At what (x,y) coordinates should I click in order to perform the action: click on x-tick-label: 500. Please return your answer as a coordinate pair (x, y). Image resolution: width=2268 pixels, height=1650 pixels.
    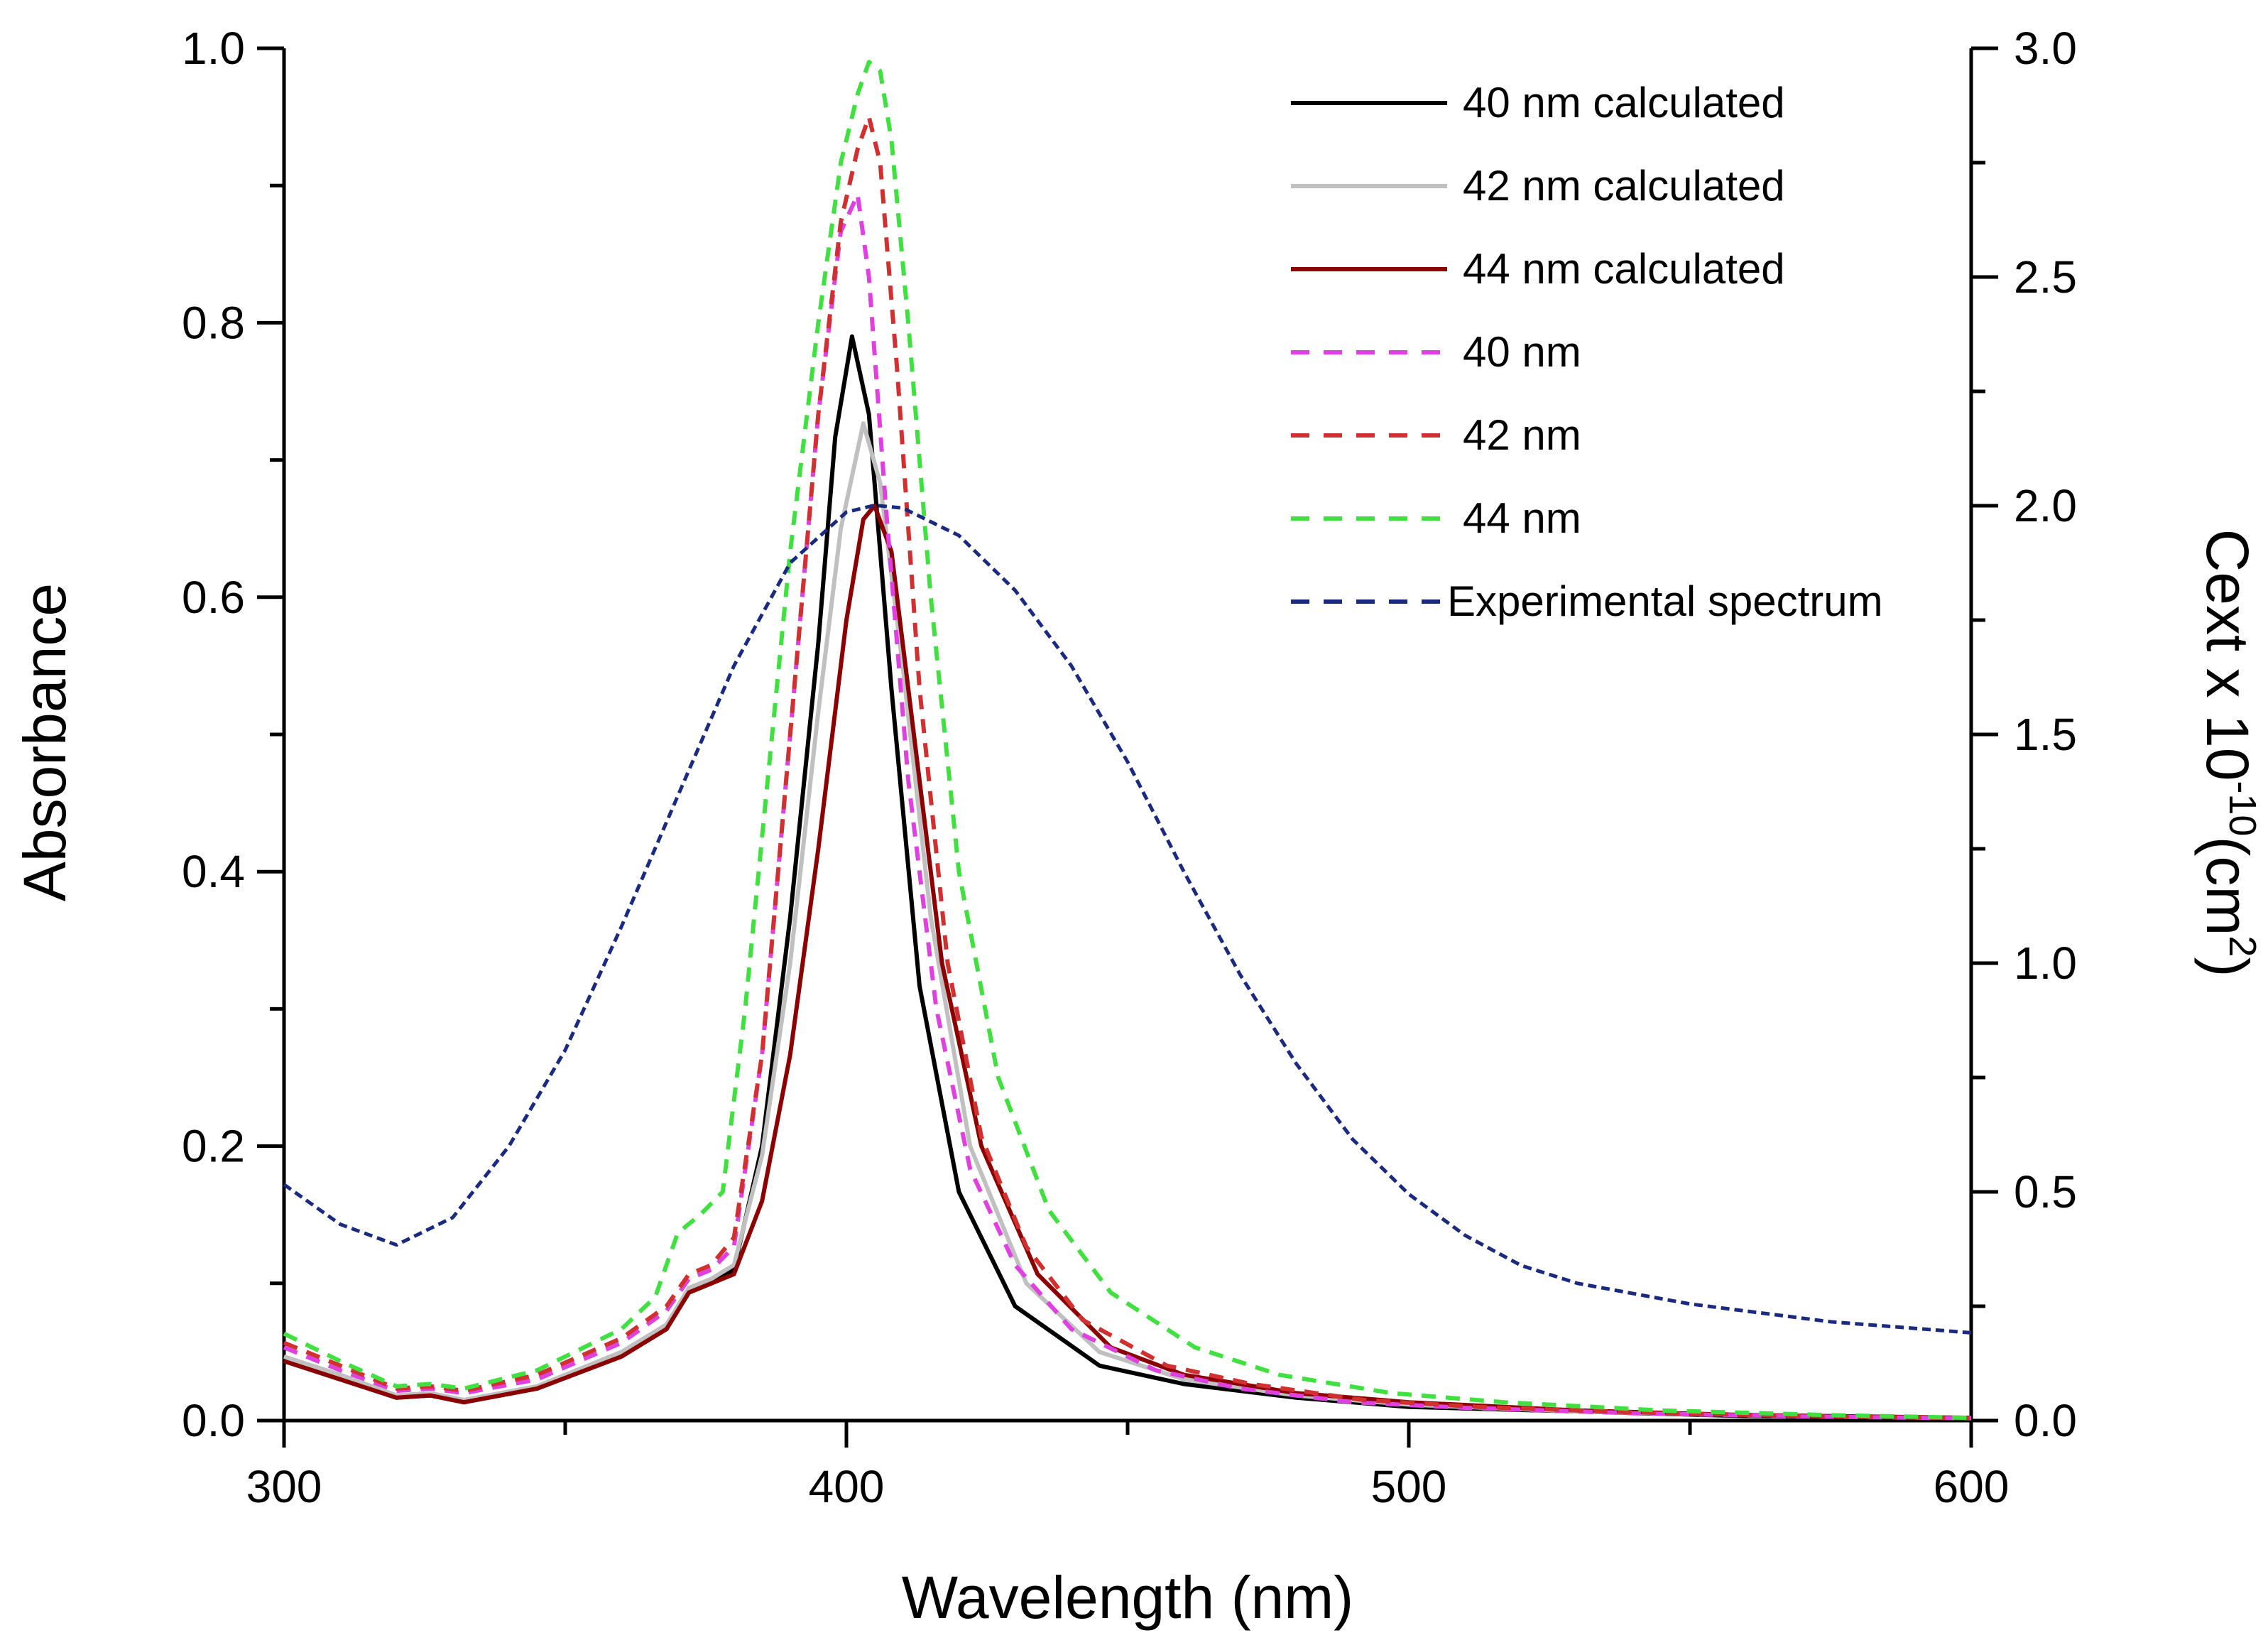
    Looking at the image, I should click on (1409, 1486).